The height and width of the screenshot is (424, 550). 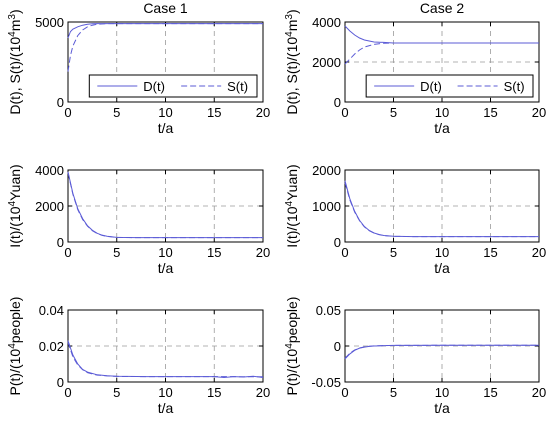 I want to click on chart-panel-3: 0 5 10 15 20 0 2000 4000 t/a I(t)/(104Yuan), so click(x=139, y=219).